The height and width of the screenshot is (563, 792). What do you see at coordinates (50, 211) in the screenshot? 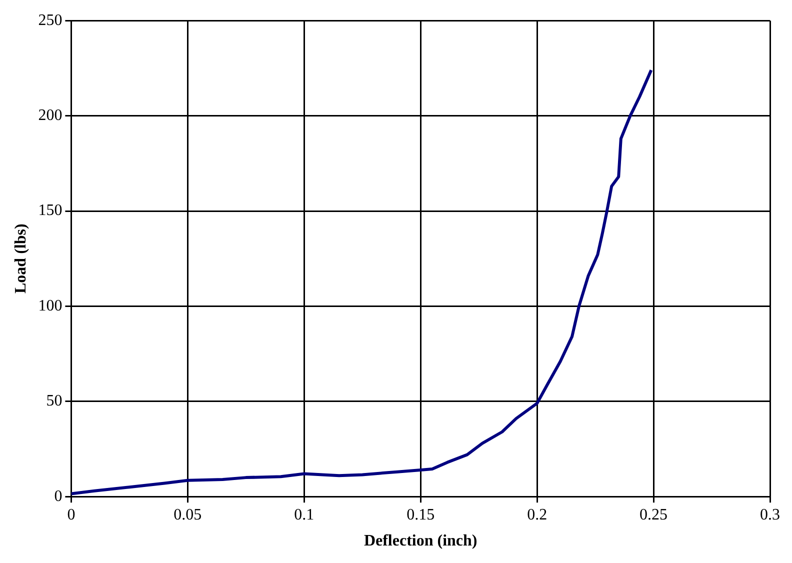
I see `y-tick-label: 150` at bounding box center [50, 211].